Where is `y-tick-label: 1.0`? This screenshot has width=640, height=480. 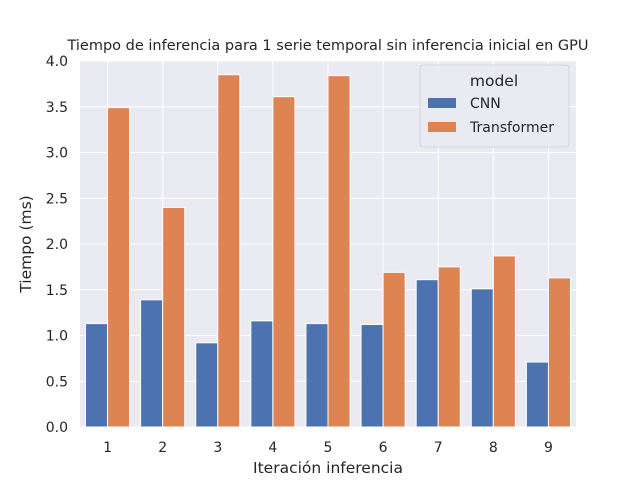 y-tick-label: 1.0 is located at coordinates (57, 337).